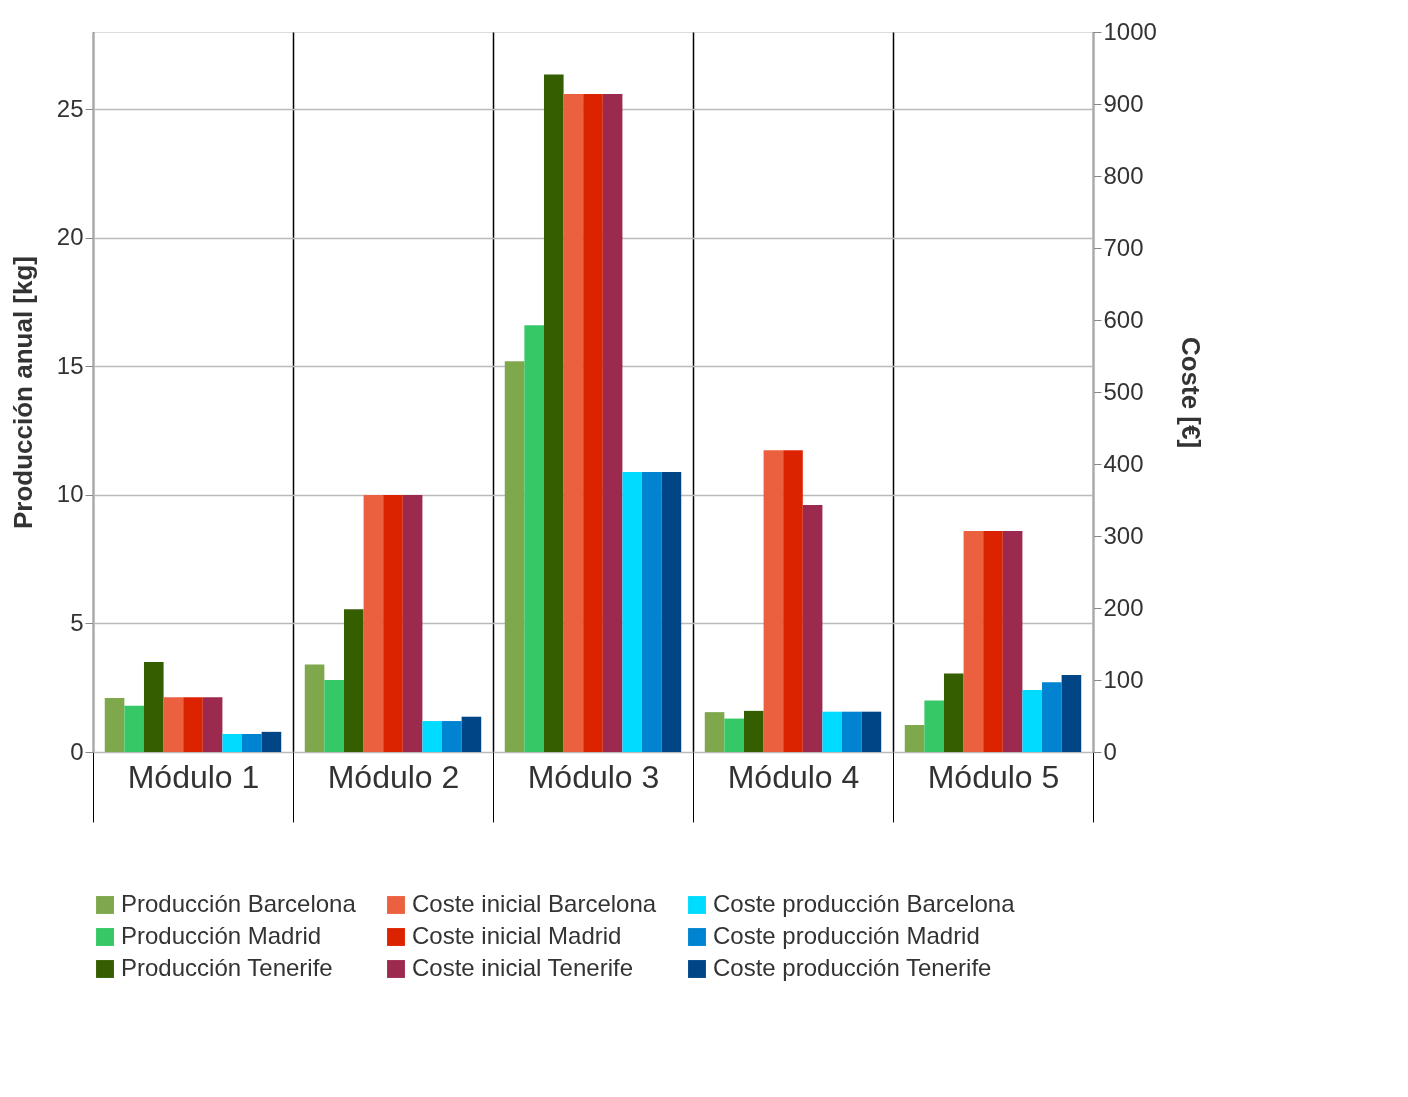 The width and height of the screenshot is (1408, 1097). I want to click on y-tick-label: 20, so click(70, 237).